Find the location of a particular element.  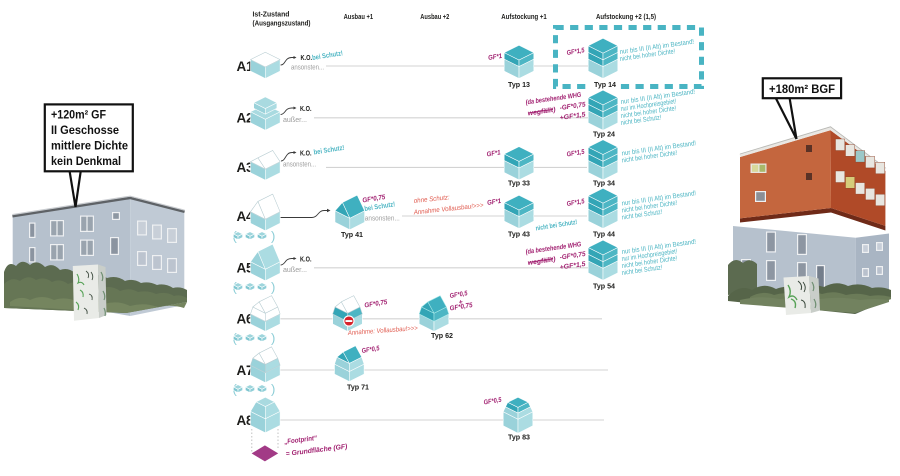

svg-text: Typ 83 is located at coordinates (519, 438).